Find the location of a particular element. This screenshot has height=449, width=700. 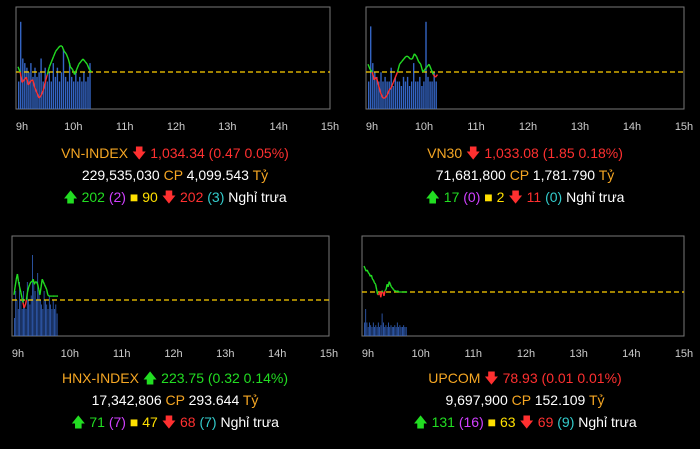

arrow-up-icon: 🡅 is located at coordinates (150, 378).